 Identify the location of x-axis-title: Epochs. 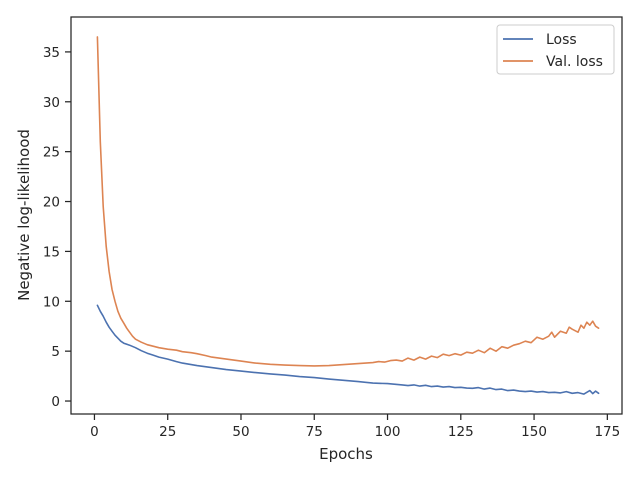
(346, 454).